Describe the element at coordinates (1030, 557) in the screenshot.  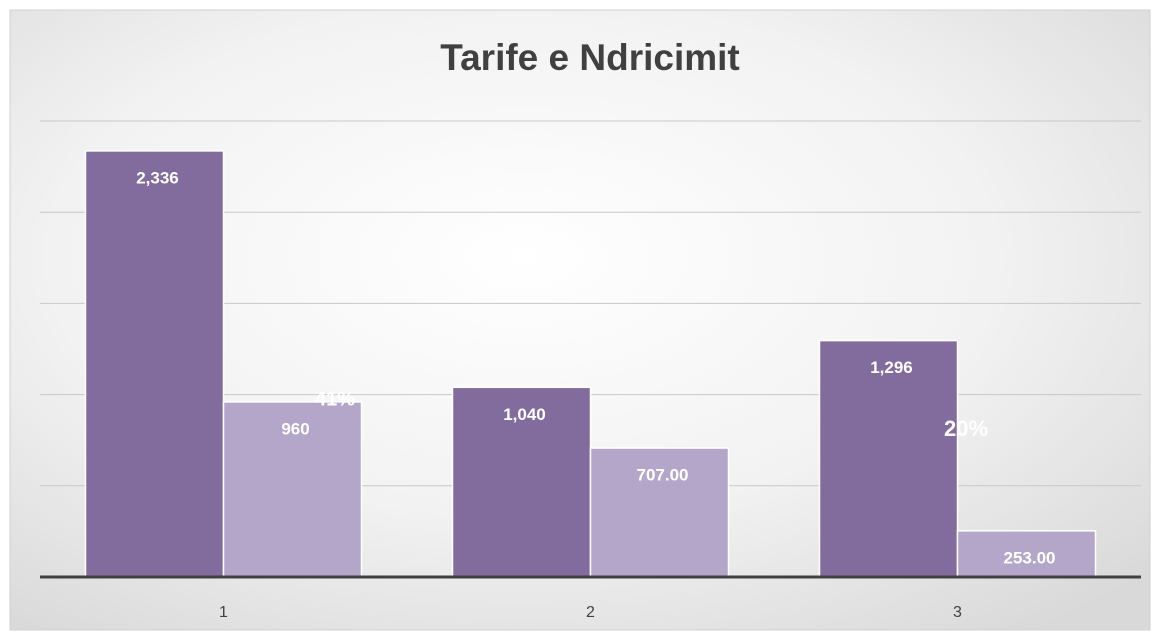
I see `data-label: 253.00` at that location.